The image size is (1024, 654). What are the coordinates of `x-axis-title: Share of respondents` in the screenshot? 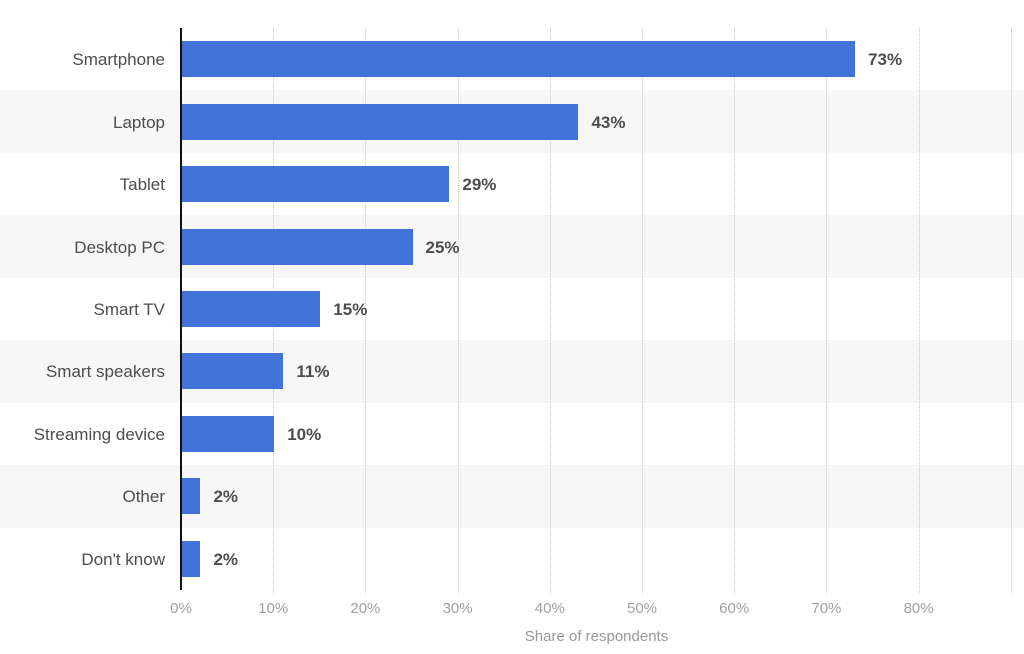 It's located at (596, 636).